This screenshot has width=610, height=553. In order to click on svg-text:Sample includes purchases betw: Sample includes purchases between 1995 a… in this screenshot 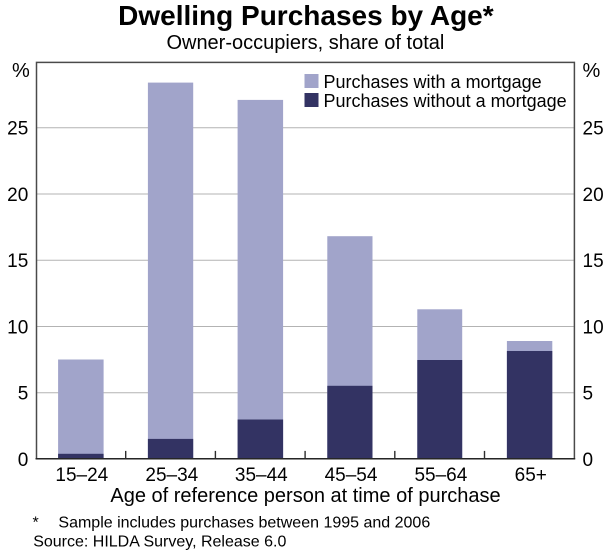, I will do `click(244, 523)`.